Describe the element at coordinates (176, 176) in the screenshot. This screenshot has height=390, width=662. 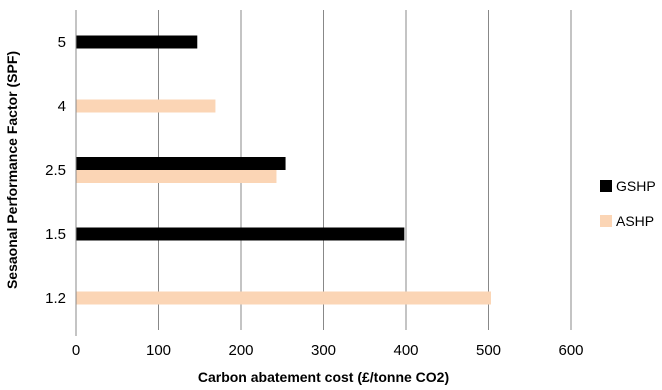
I see `bar-ashp-2.5` at that location.